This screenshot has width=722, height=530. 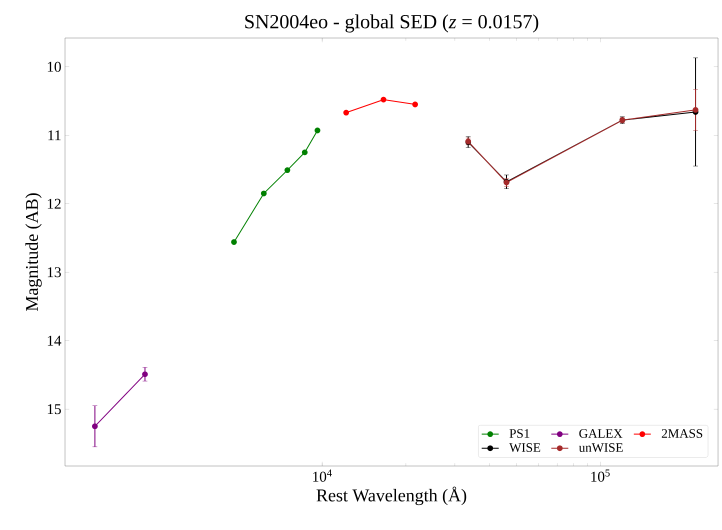 What do you see at coordinates (54, 409) in the screenshot?
I see `y-tick-label: 15` at bounding box center [54, 409].